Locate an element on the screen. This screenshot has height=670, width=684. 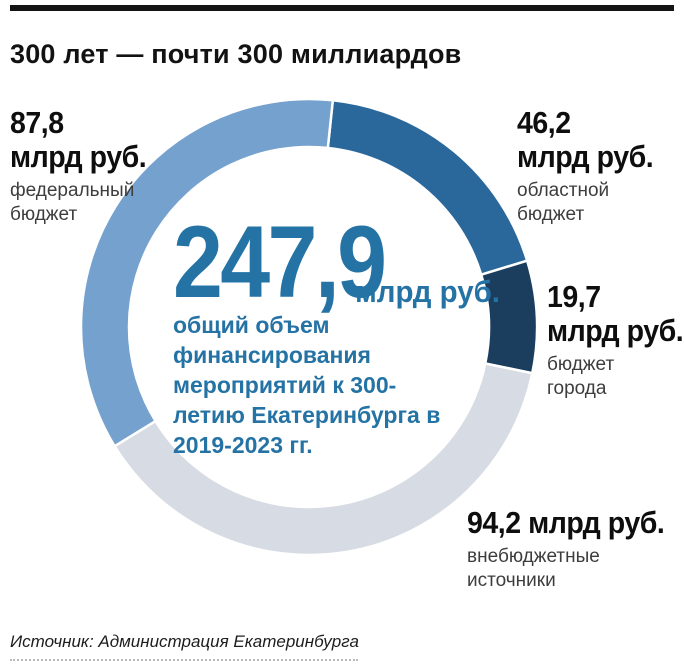
total-value: 247,9 is located at coordinates (280, 262).